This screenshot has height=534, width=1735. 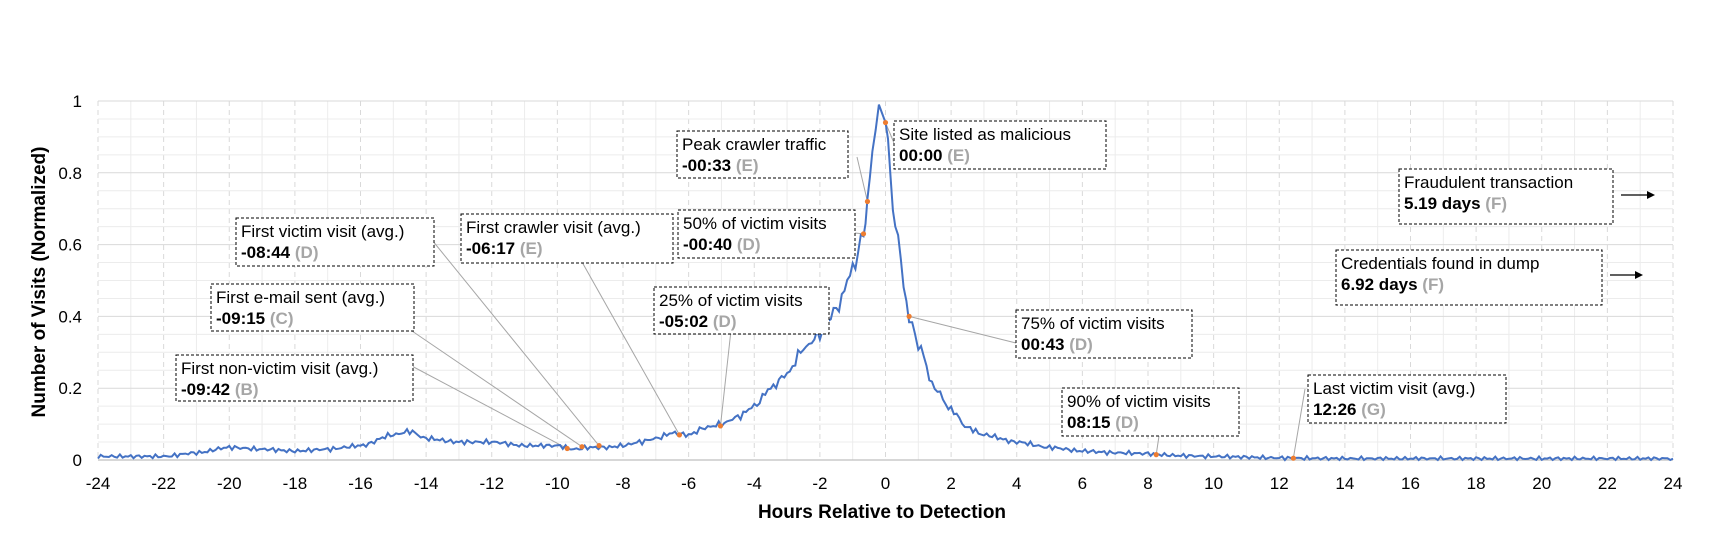 What do you see at coordinates (1673, 483) in the screenshot?
I see `x-tick-label: 24` at bounding box center [1673, 483].